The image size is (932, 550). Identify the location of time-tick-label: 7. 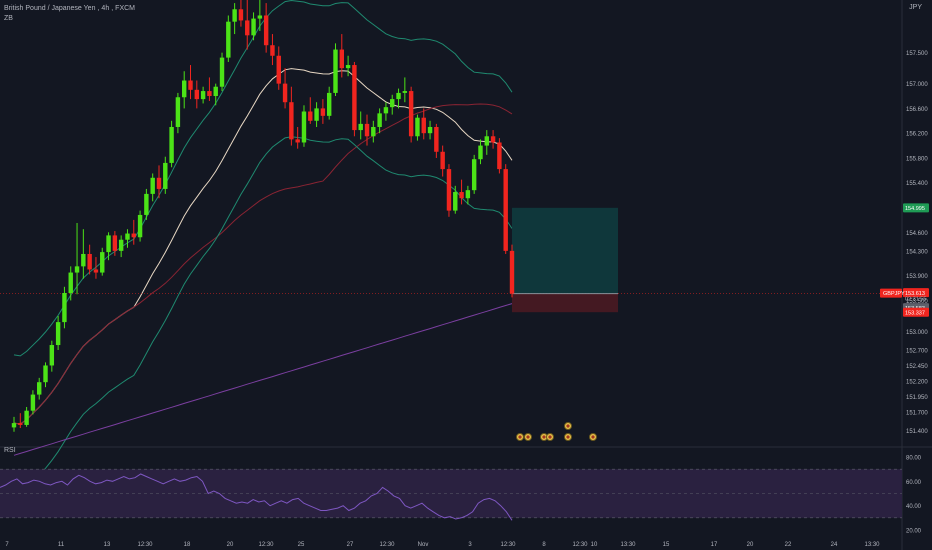
(7, 545).